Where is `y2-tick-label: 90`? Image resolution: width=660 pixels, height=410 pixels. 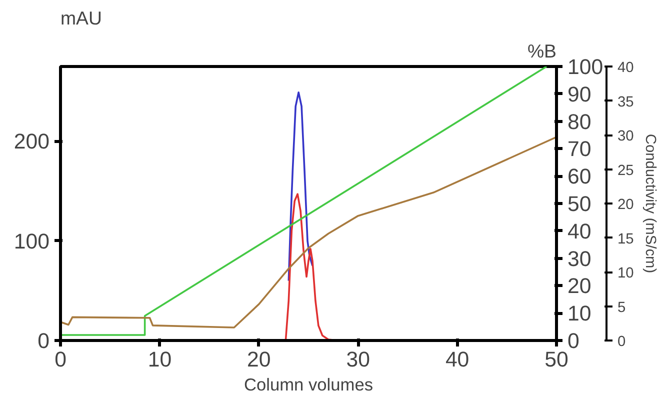
y2-tick-label: 90 is located at coordinates (580, 94).